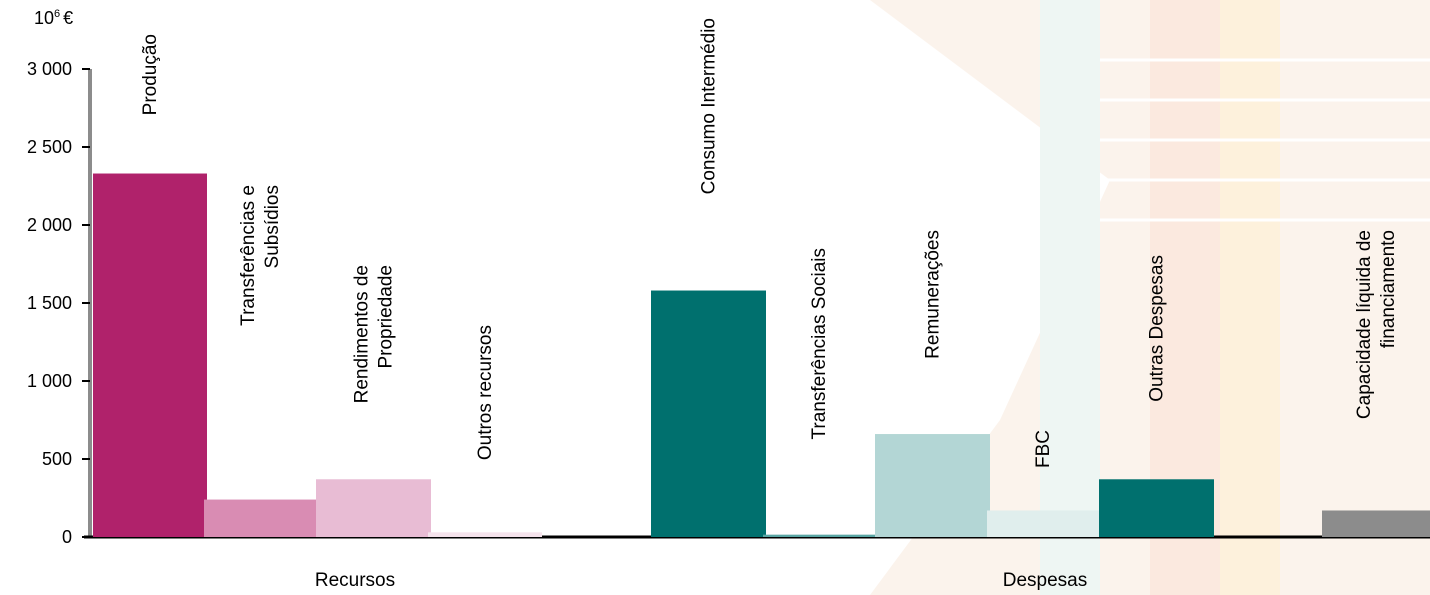  What do you see at coordinates (701, 580) in the screenshot?
I see `group-labels: Recursos Despesas` at bounding box center [701, 580].